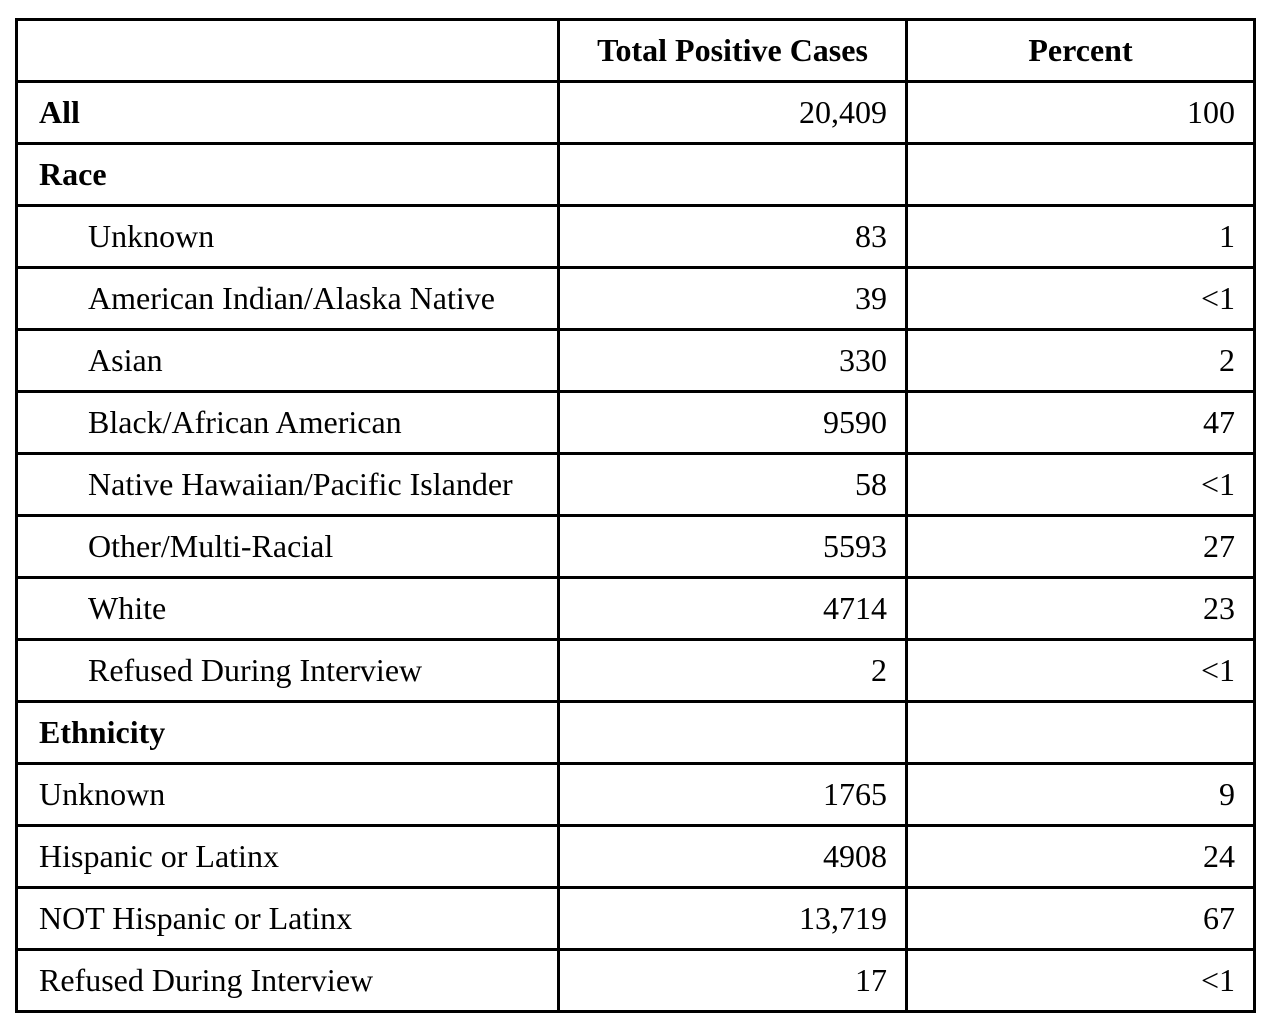  I want to click on row-label-cell: Black/African American, so click(287, 422).